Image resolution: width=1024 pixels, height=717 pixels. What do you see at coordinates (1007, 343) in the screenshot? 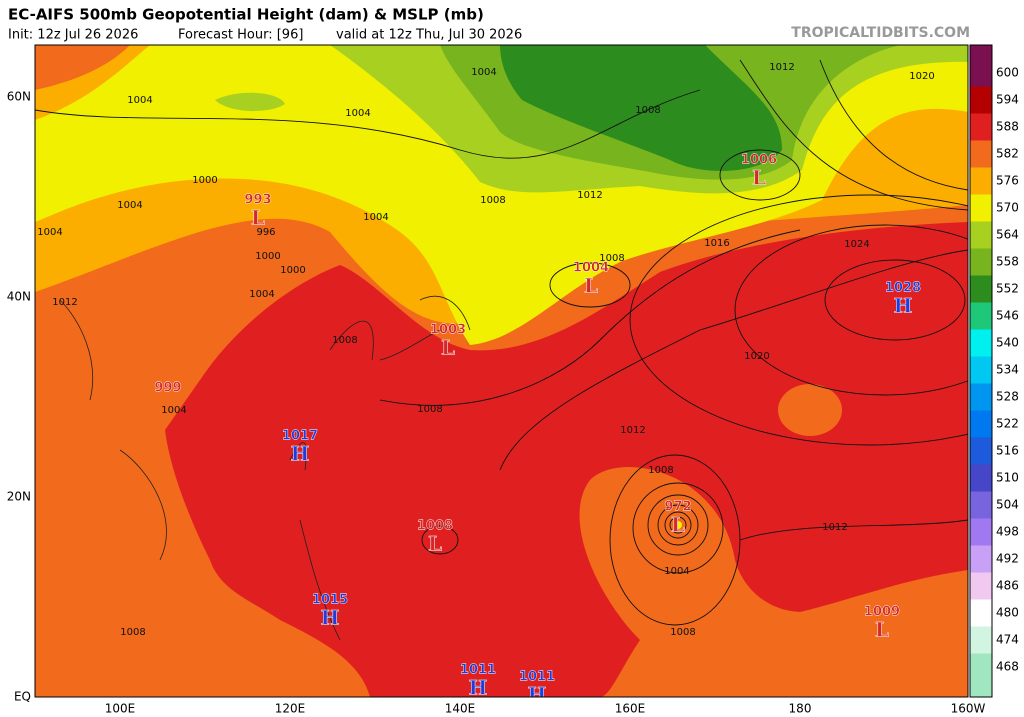
I see `colorbar-label: 540` at bounding box center [1007, 343].